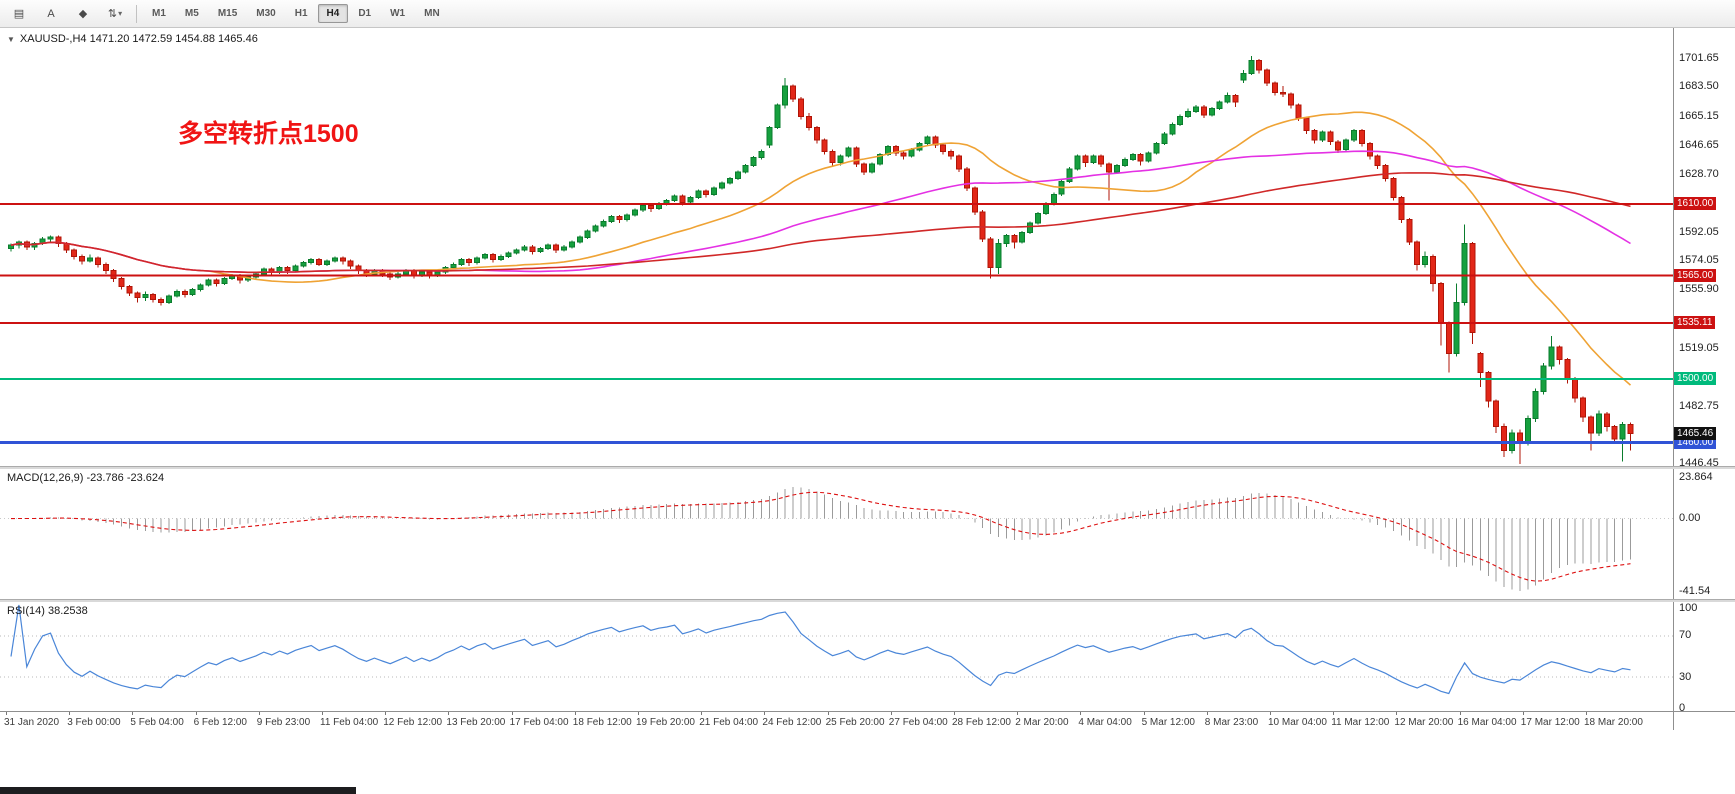 The image size is (1735, 794). I want to click on axis-tick-label: 1574.05, so click(1699, 260).